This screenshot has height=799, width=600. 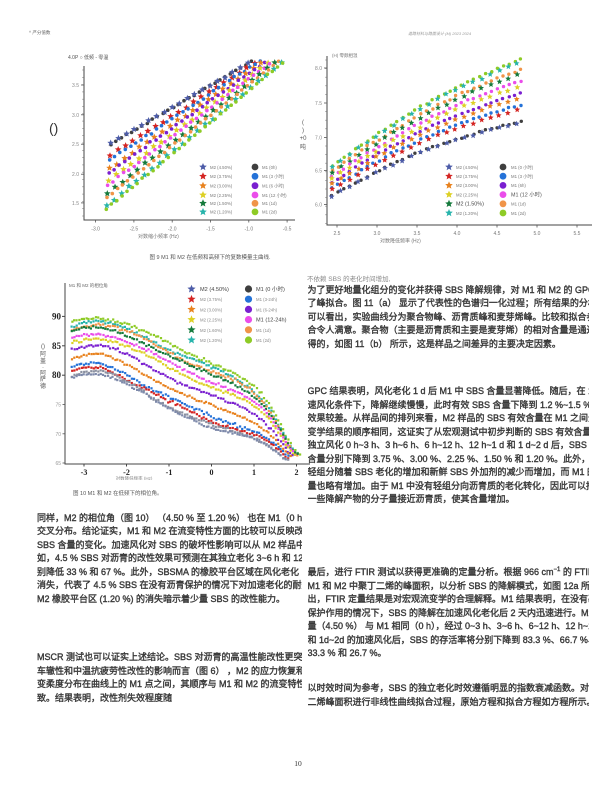 I want to click on svg-text: 4.0, so click(x=457, y=234).